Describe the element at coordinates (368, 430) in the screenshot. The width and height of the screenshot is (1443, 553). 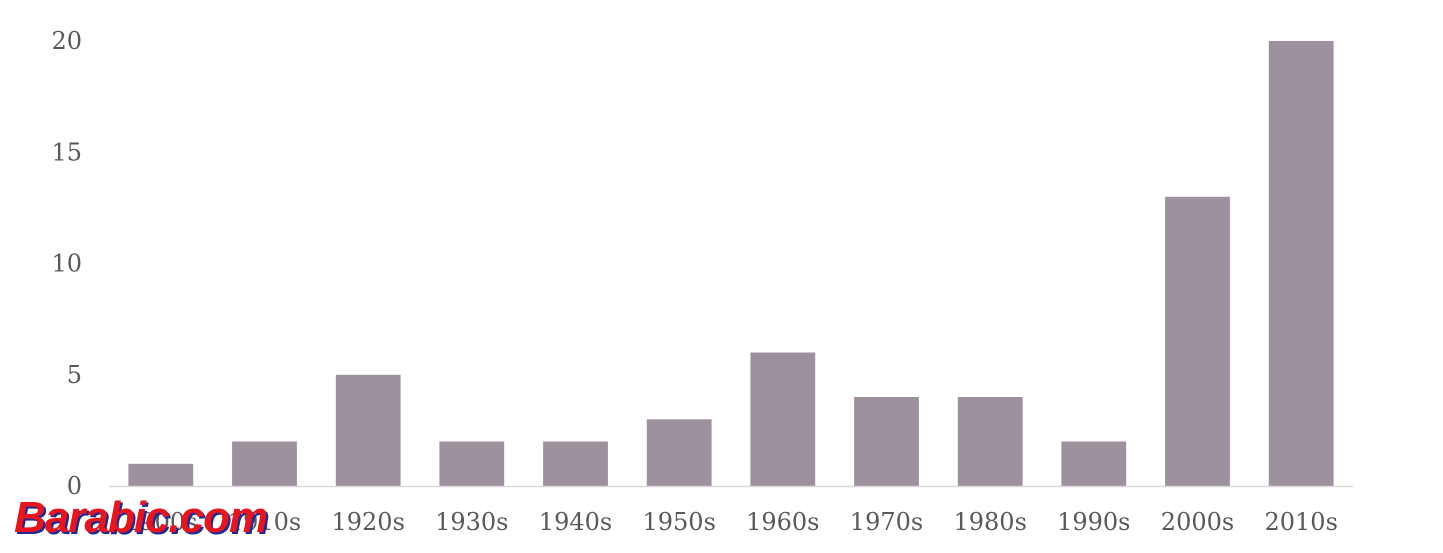
I see `bar-1920s` at that location.